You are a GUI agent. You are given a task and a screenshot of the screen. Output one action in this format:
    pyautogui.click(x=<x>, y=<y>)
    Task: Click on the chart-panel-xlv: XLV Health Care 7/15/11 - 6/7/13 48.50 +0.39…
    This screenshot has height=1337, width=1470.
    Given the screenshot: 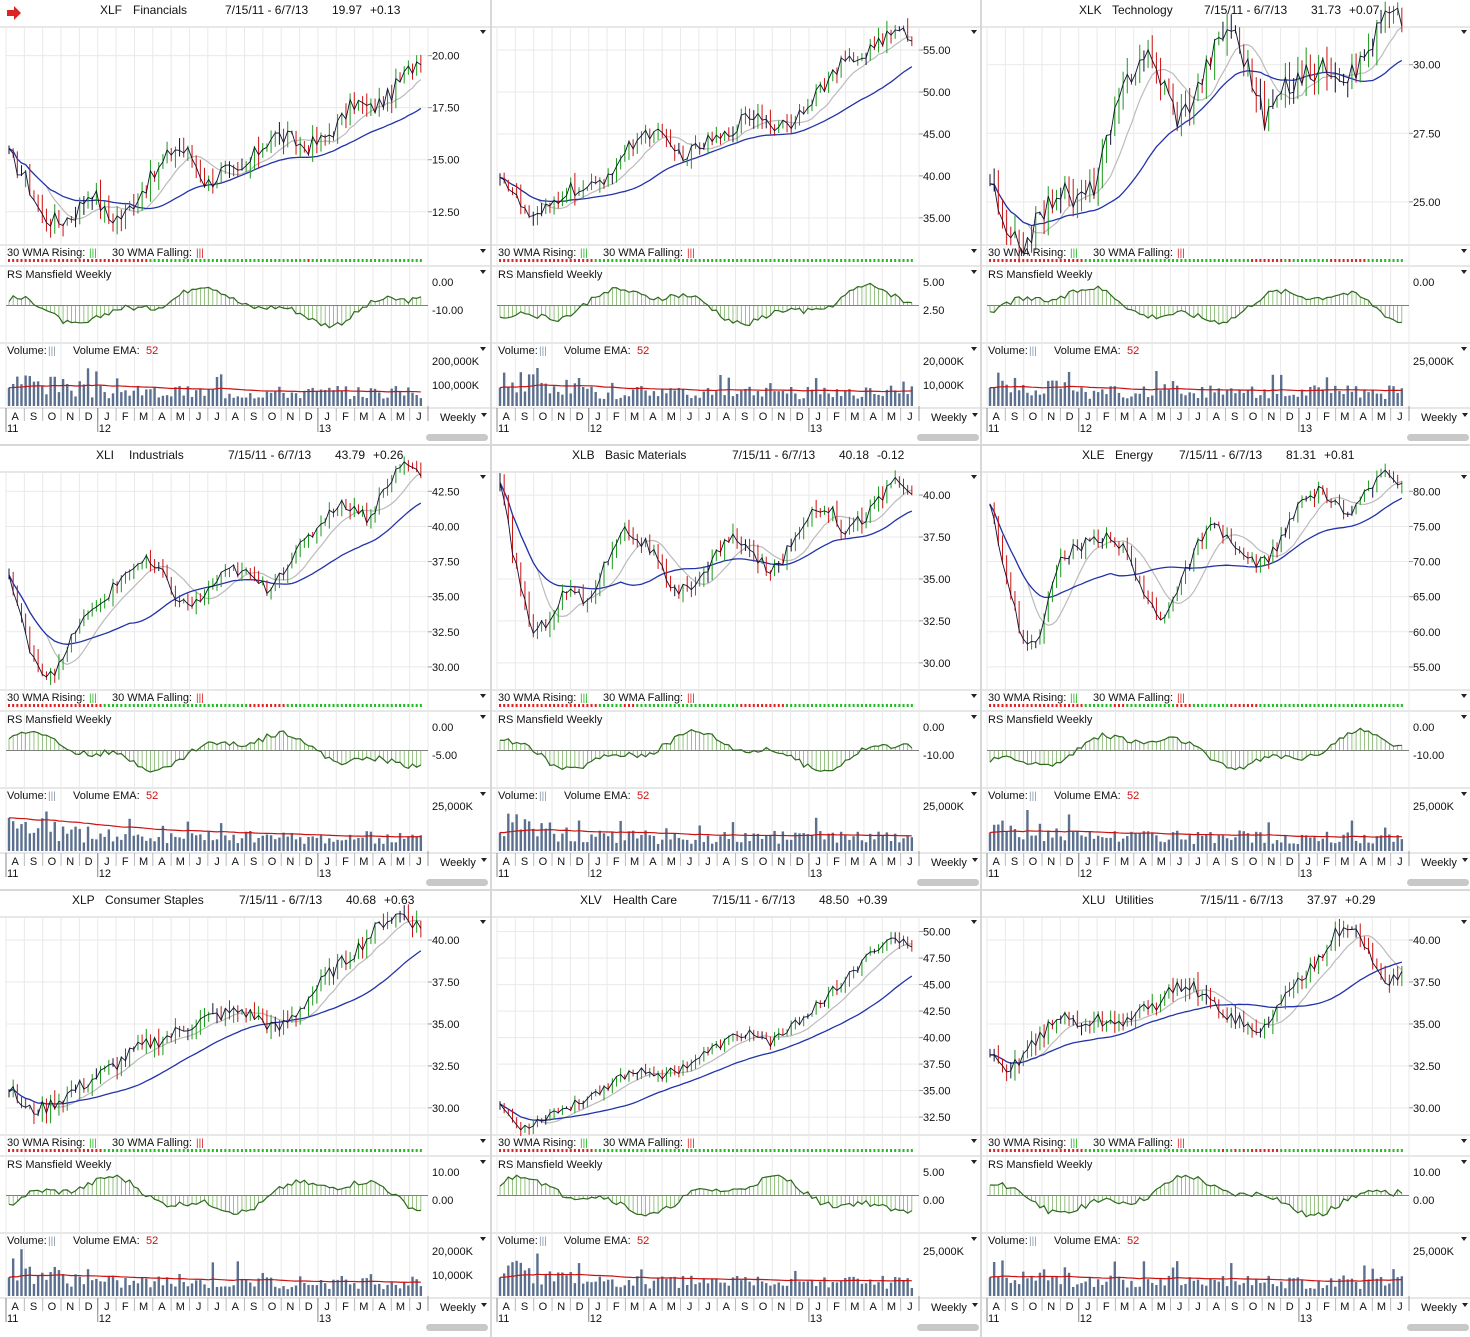 What is the action you would take?
    pyautogui.click(x=736, y=1112)
    